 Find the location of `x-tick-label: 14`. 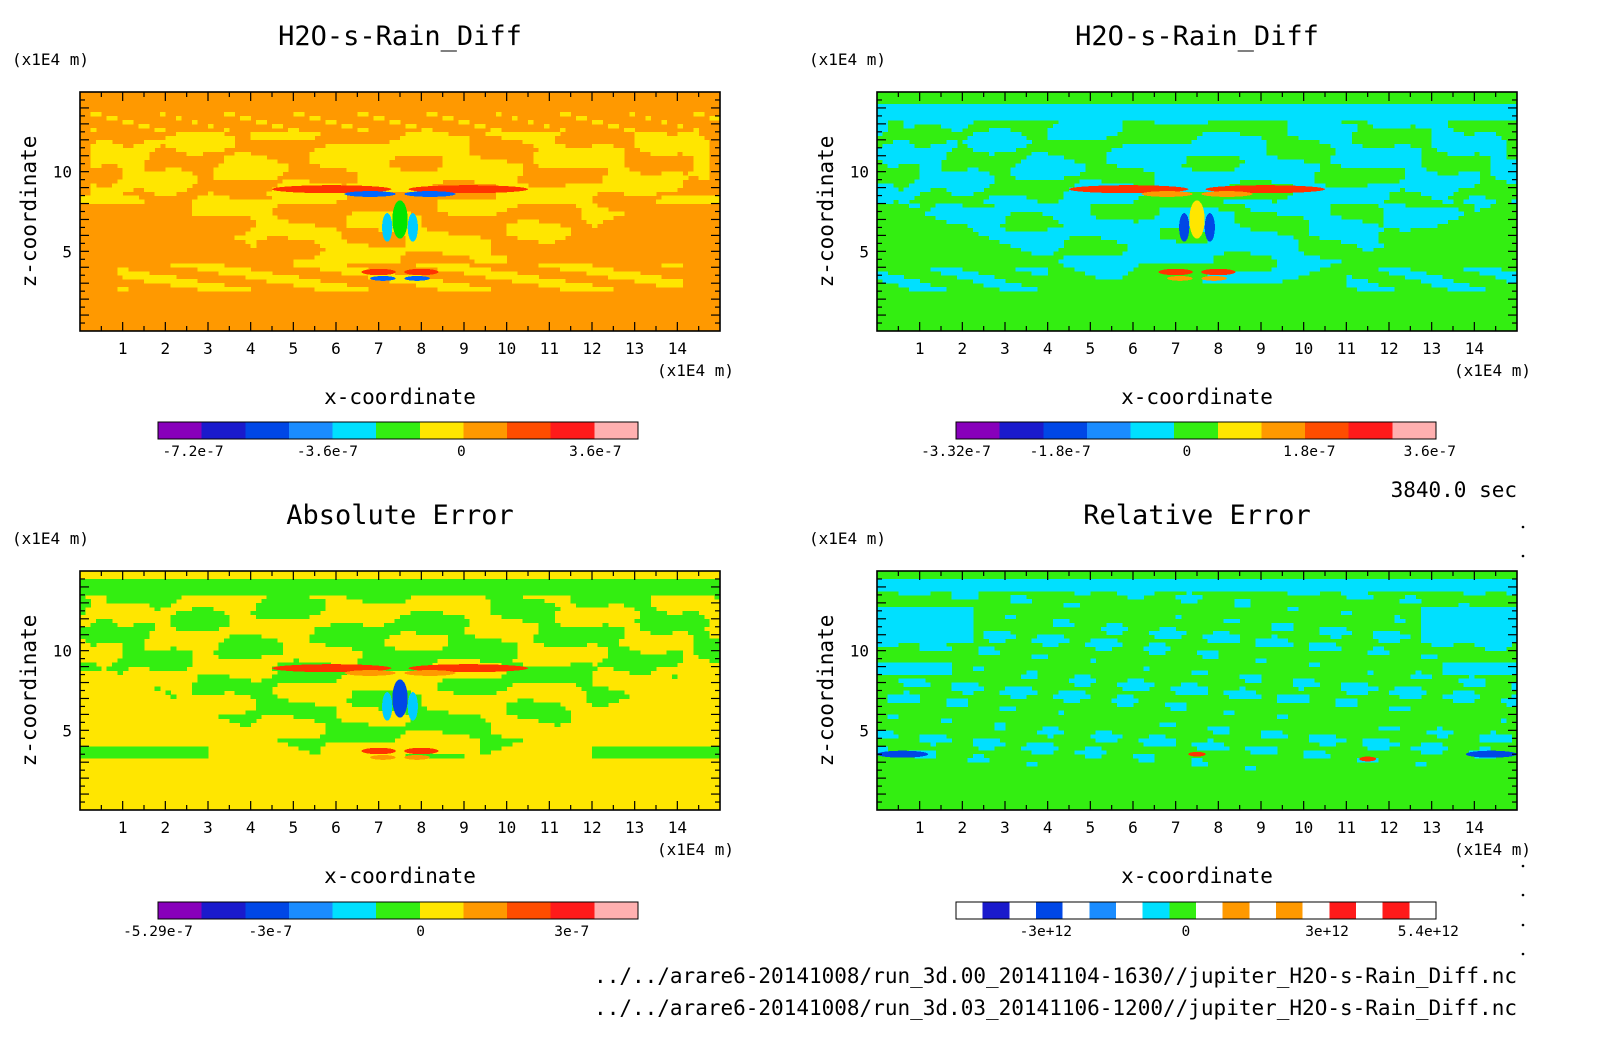

x-tick-label: 14 is located at coordinates (677, 827).